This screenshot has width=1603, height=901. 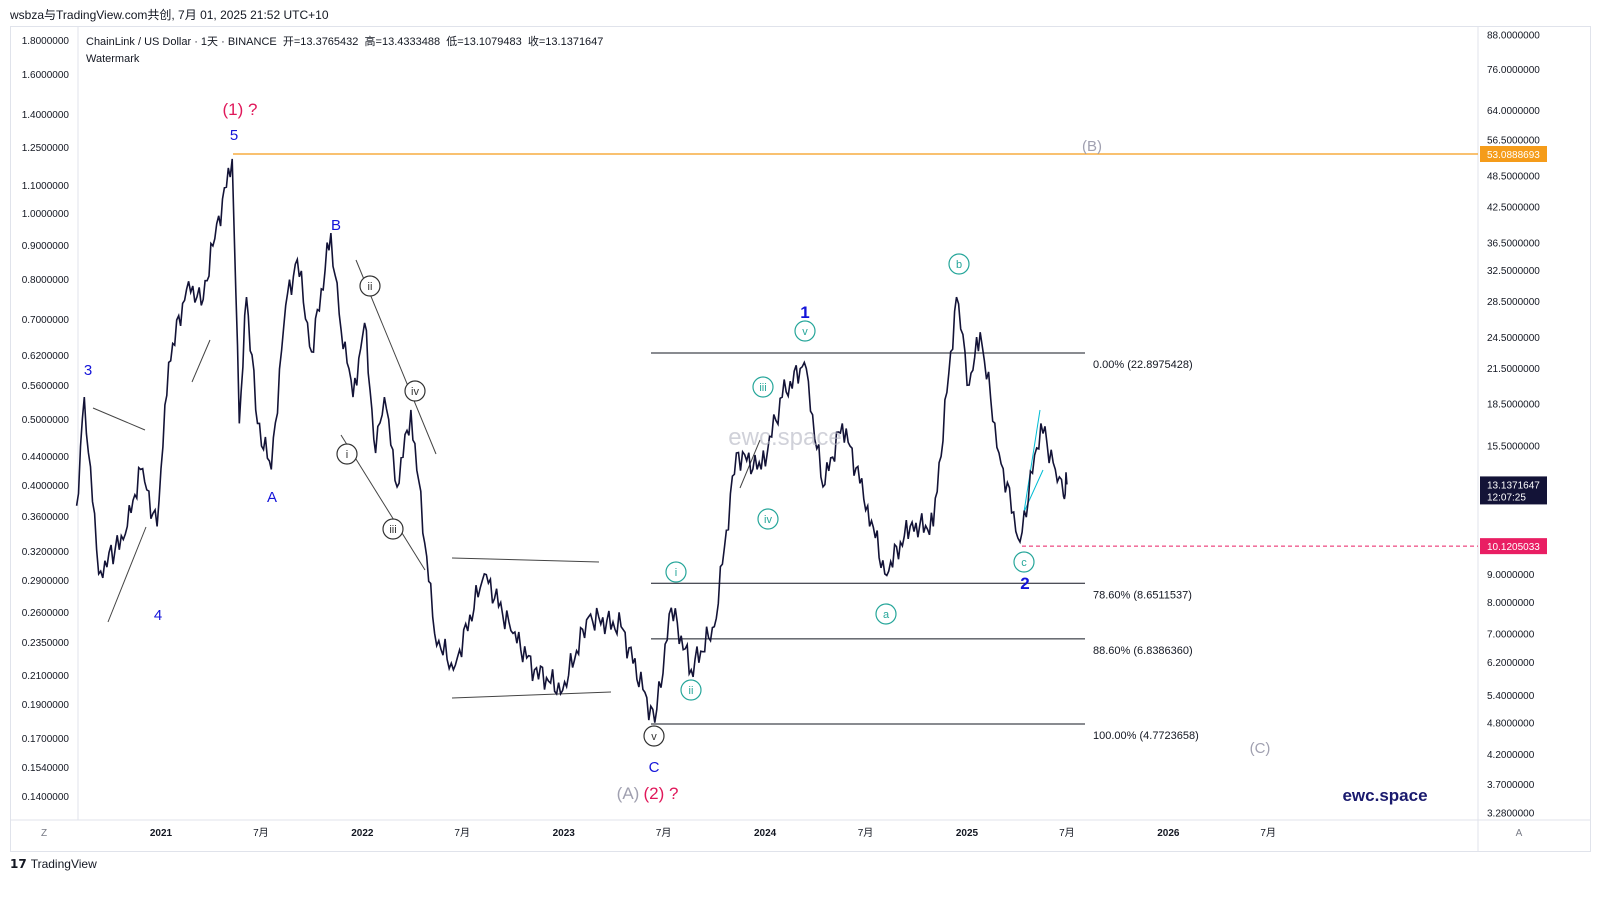 What do you see at coordinates (1092, 146) in the screenshot?
I see `wave-label-B-paren: (B)` at bounding box center [1092, 146].